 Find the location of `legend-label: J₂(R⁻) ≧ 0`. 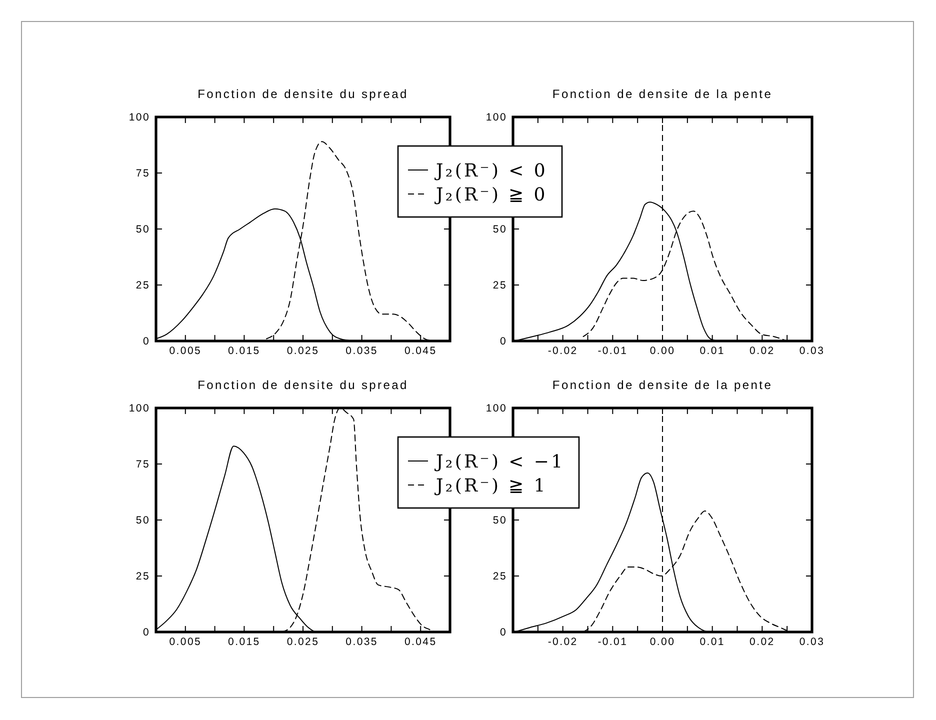

legend-label: J₂(R⁻) ≧ 0 is located at coordinates (491, 195).